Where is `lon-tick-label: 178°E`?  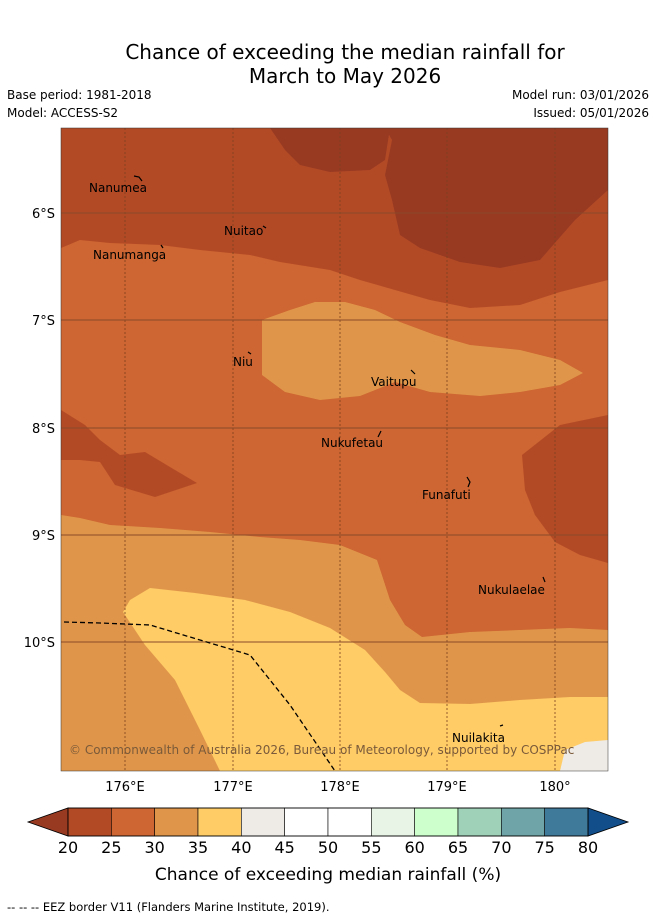
lon-tick-label: 178°E is located at coordinates (340, 787).